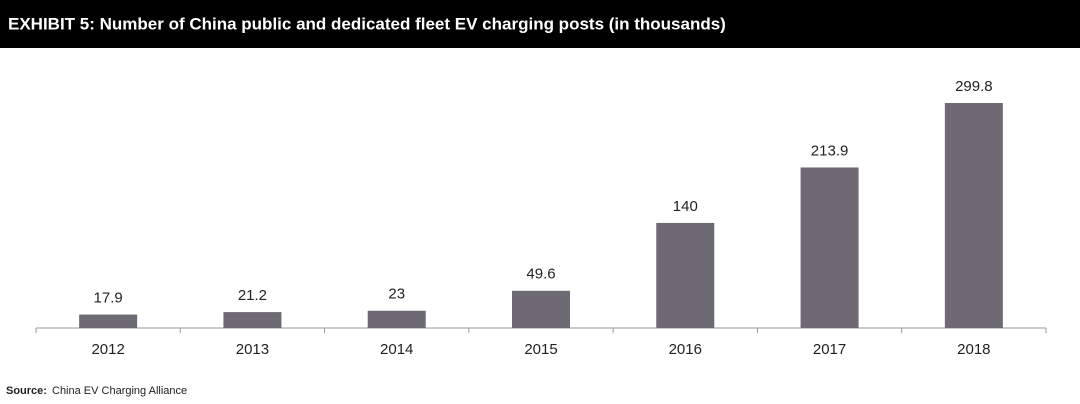 The height and width of the screenshot is (404, 1080). Describe the element at coordinates (26, 391) in the screenshot. I see `source-label: Source:` at that location.